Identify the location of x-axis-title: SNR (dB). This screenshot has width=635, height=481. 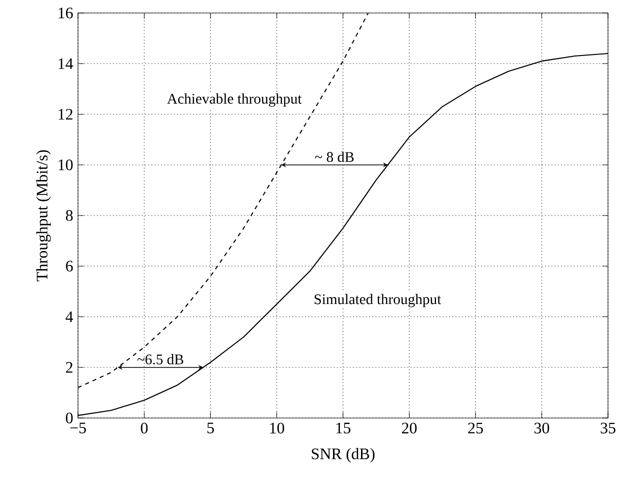
(343, 455).